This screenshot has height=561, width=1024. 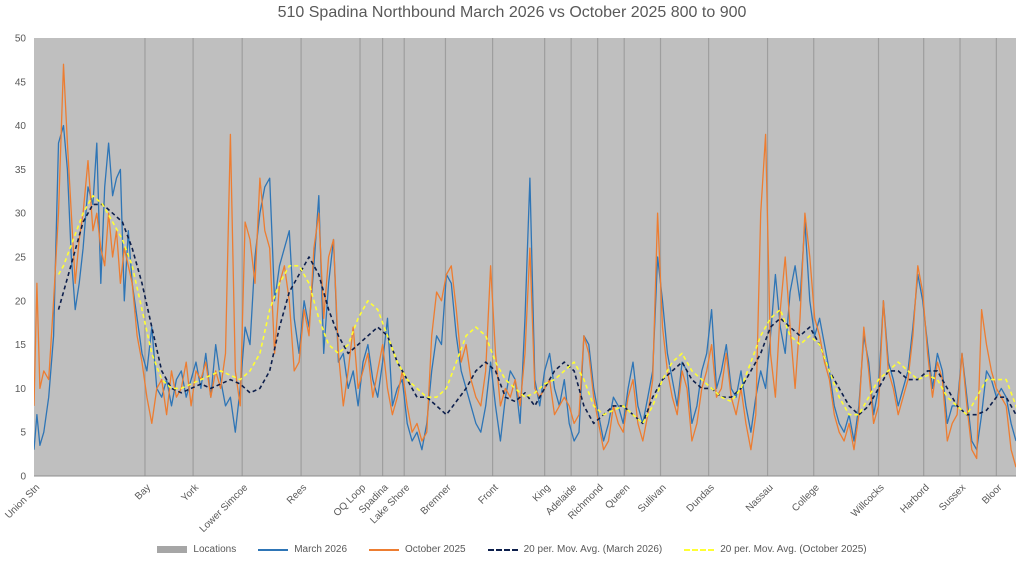 What do you see at coordinates (488, 494) in the screenshot?
I see `x-location-label: Front` at bounding box center [488, 494].